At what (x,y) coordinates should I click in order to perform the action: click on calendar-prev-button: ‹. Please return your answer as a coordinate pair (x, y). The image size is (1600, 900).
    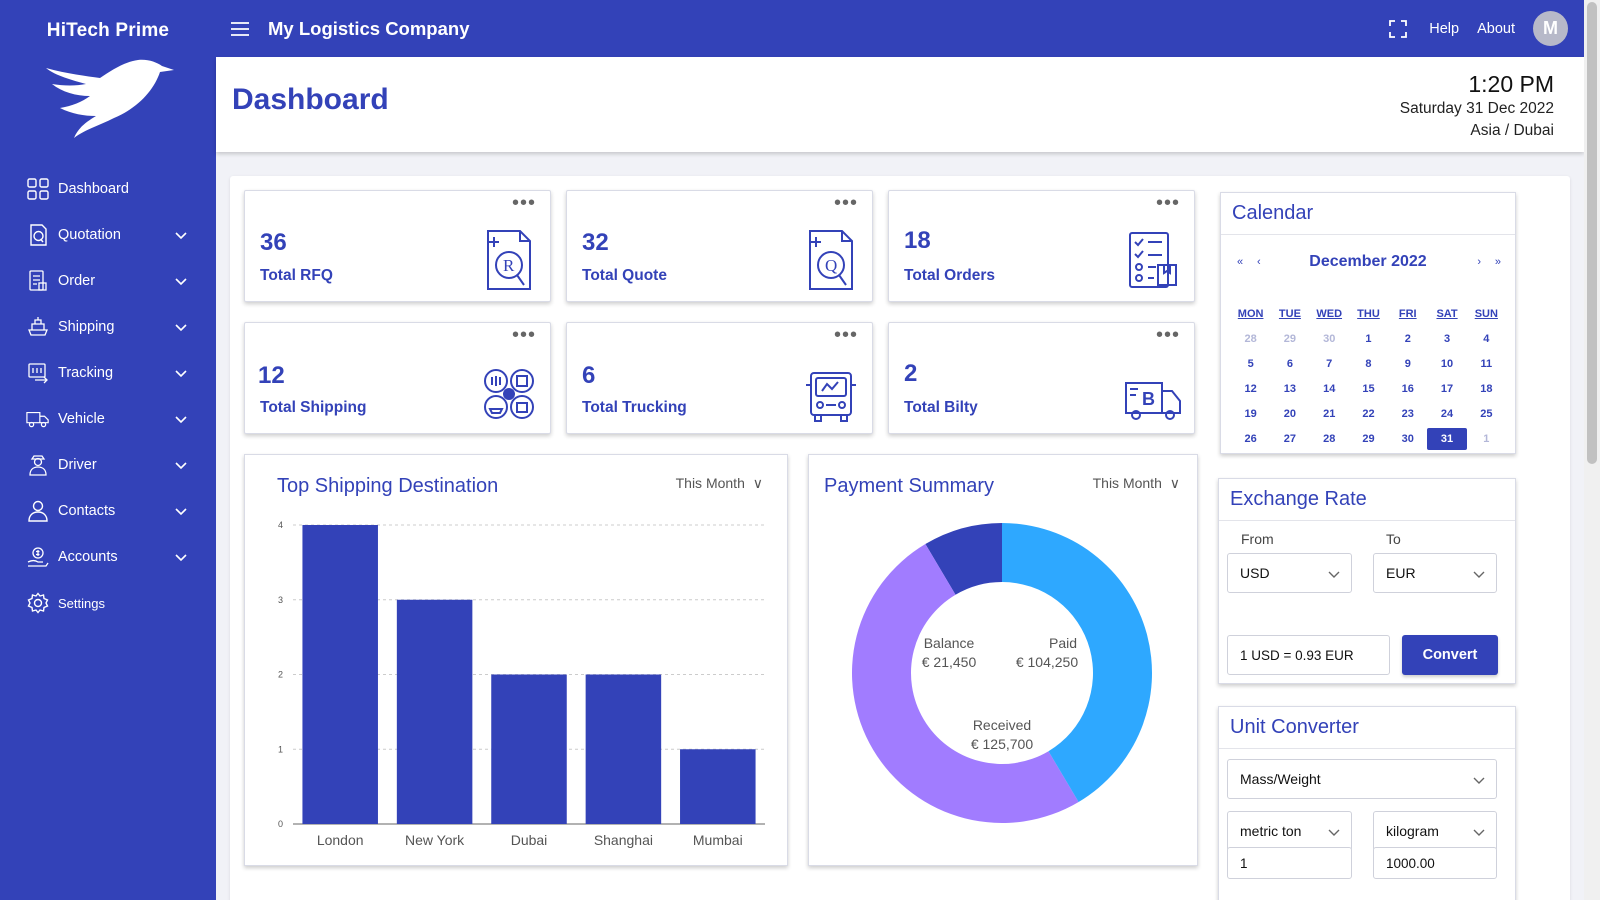
    Looking at the image, I should click on (1259, 262).